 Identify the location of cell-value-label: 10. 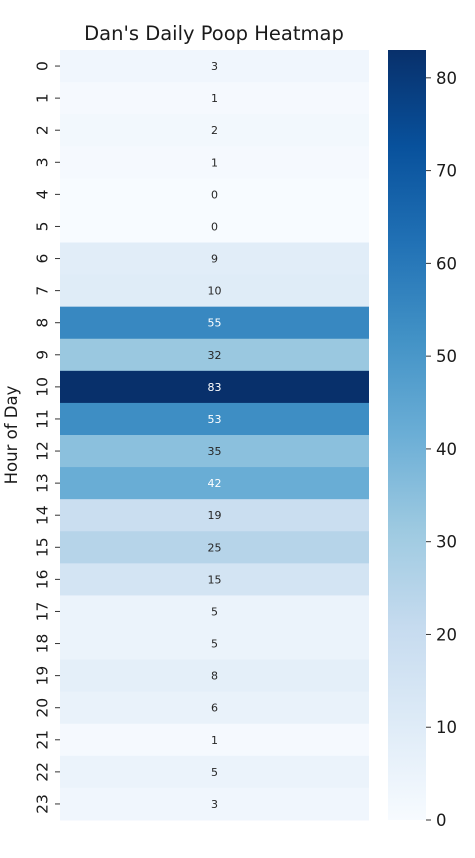
(215, 291).